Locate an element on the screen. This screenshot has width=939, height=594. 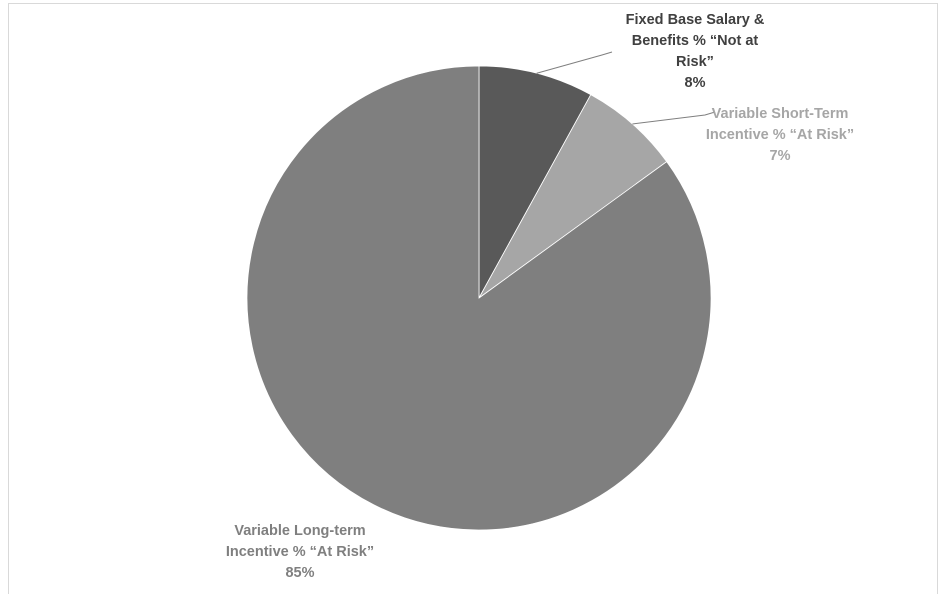
slice-value-label-2: 7% is located at coordinates (780, 156).